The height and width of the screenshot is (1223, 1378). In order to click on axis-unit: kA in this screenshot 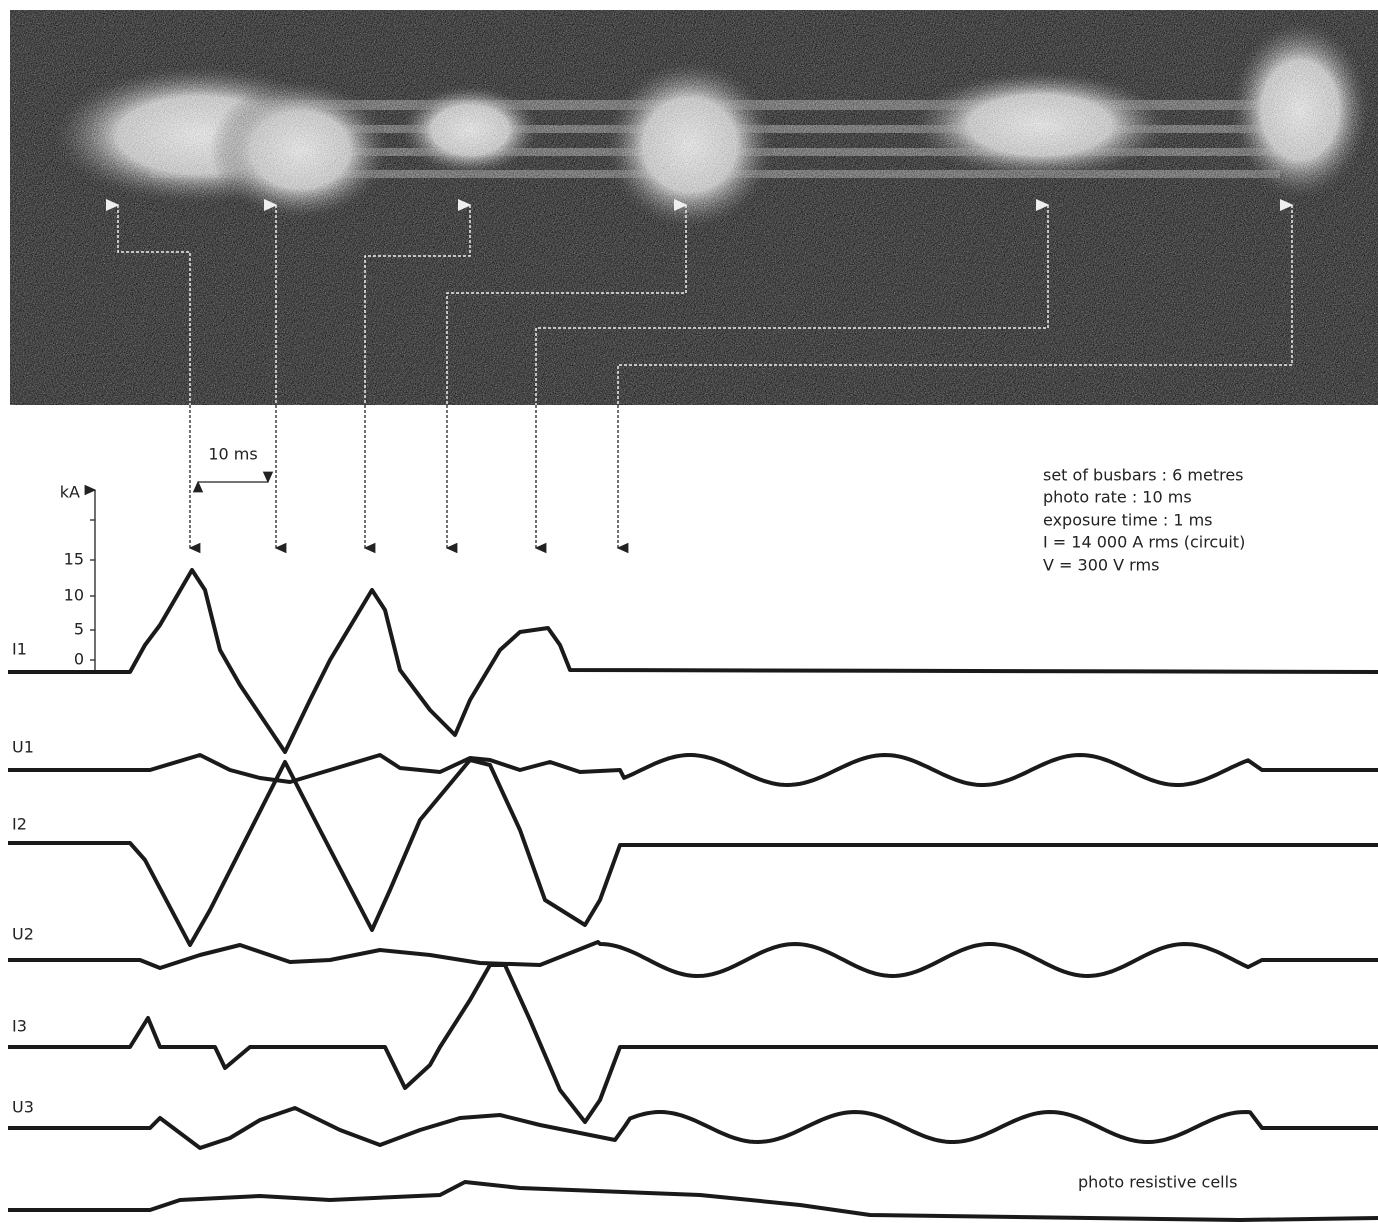, I will do `click(70, 492)`.